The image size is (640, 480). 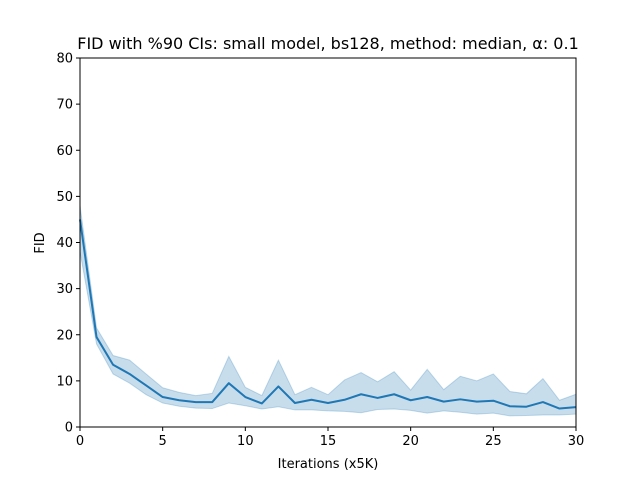 I want to click on y-tick-label: 10, so click(x=64, y=381).